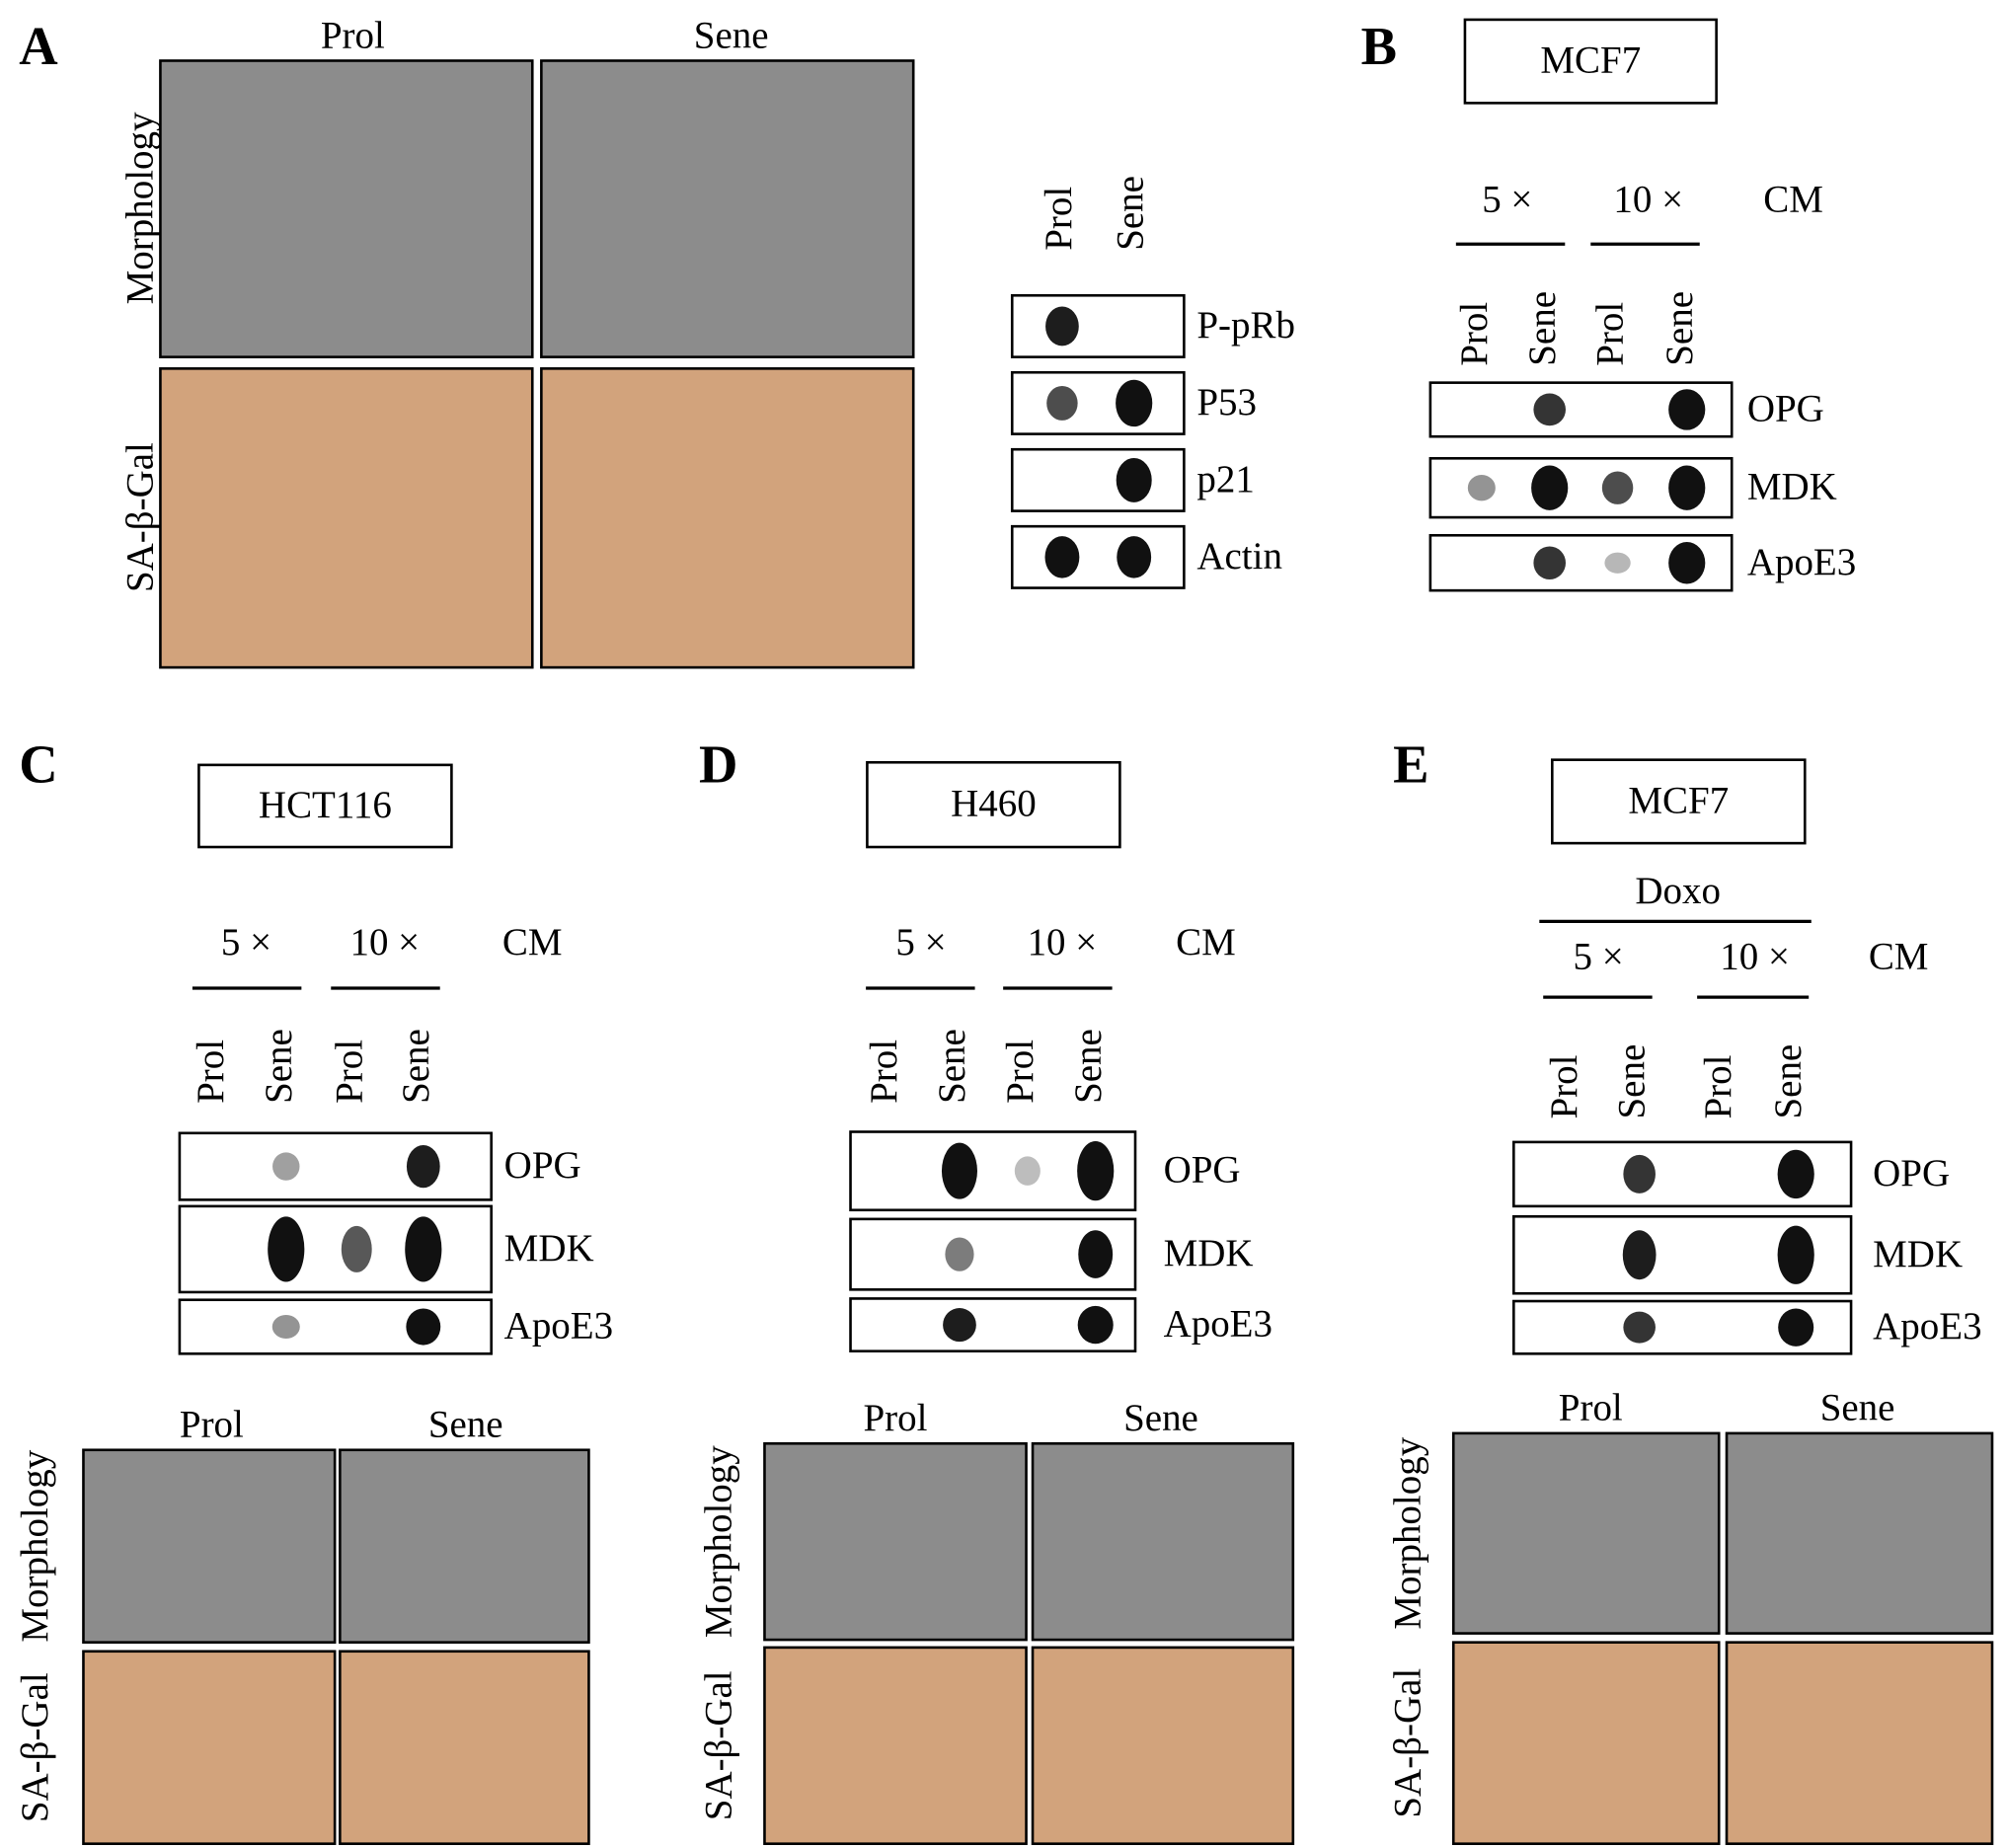 The image size is (2005, 1848). Describe the element at coordinates (1225, 479) in the screenshot. I see `blot-label: p21` at that location.